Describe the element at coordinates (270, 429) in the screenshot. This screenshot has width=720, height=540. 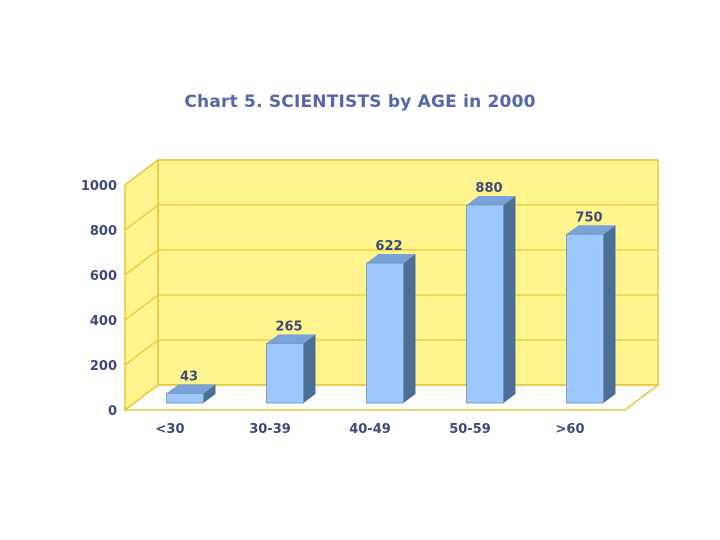
I see `x-tick-label: 30-39` at that location.